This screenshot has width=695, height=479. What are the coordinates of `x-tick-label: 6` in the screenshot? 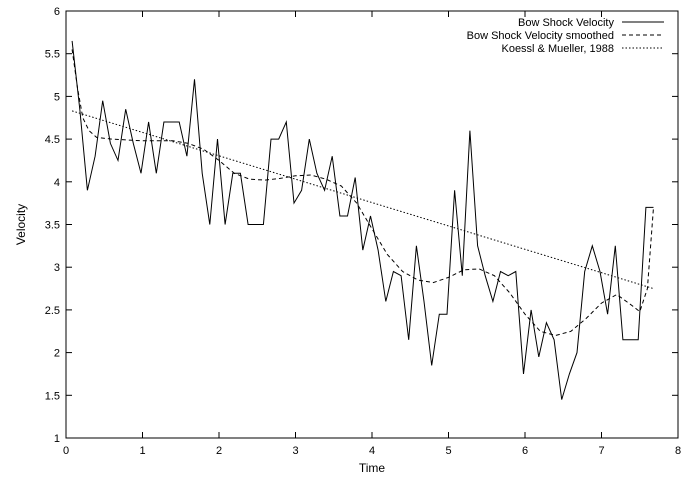 It's located at (525, 451).